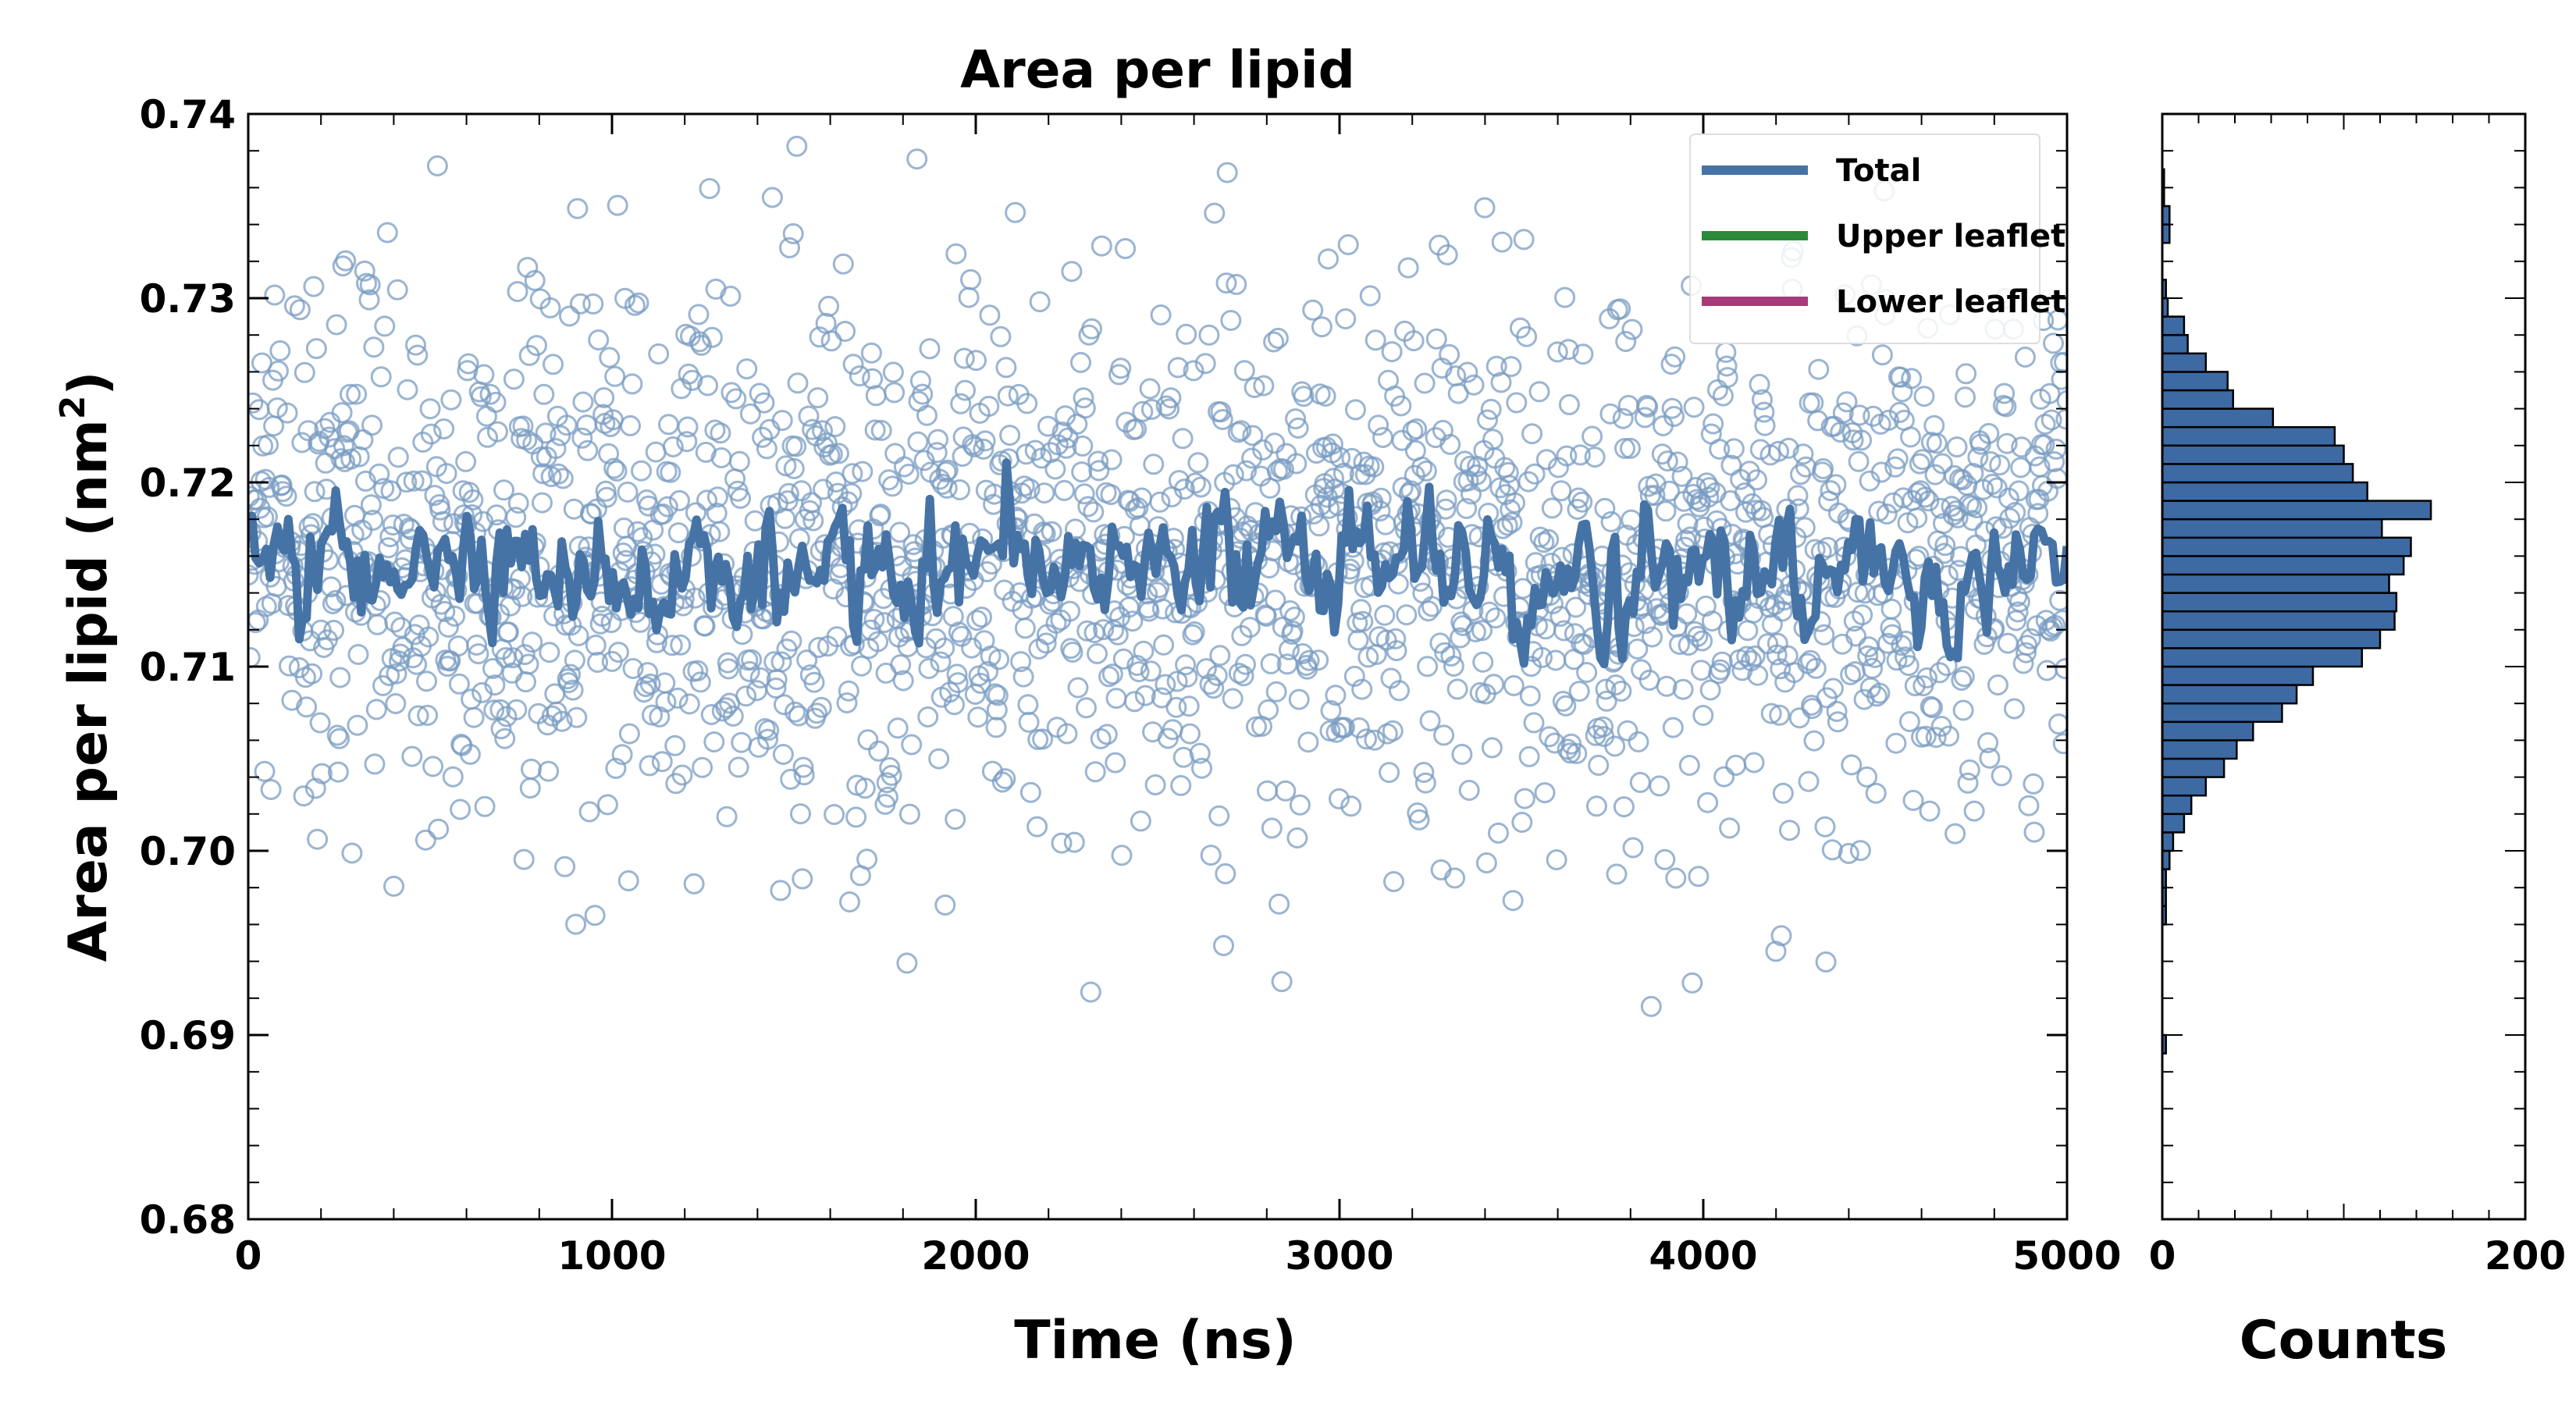 The height and width of the screenshot is (1405, 2576). What do you see at coordinates (611, 1256) in the screenshot?
I see `x-tick-label: 1000` at bounding box center [611, 1256].